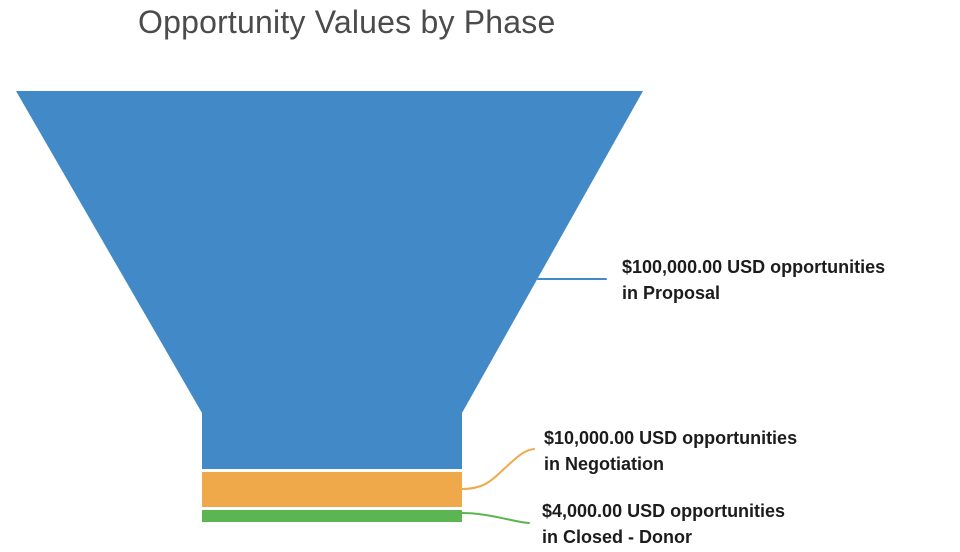 The image size is (960, 552). What do you see at coordinates (332, 516) in the screenshot?
I see `funnel-segment-closed-donor` at bounding box center [332, 516].